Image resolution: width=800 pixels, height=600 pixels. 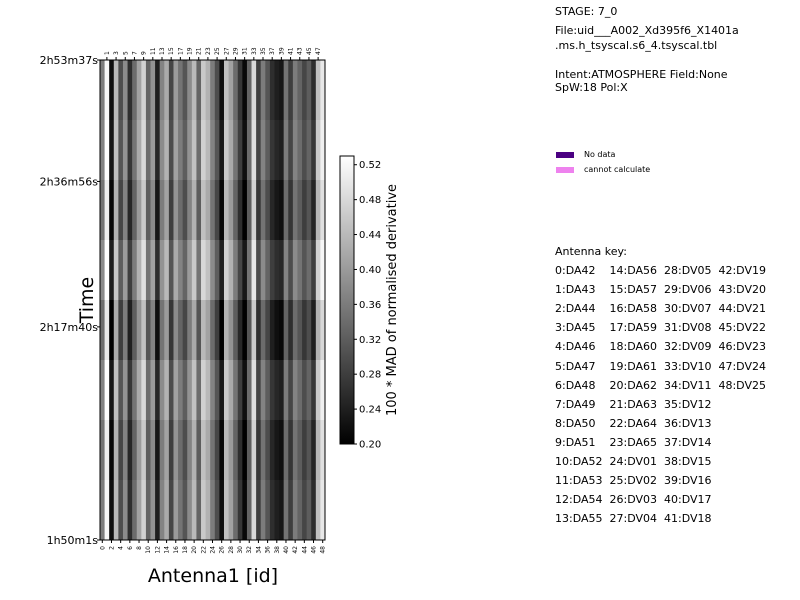 I want to click on x-axis-label: Antenna1 [id], so click(x=213, y=576).